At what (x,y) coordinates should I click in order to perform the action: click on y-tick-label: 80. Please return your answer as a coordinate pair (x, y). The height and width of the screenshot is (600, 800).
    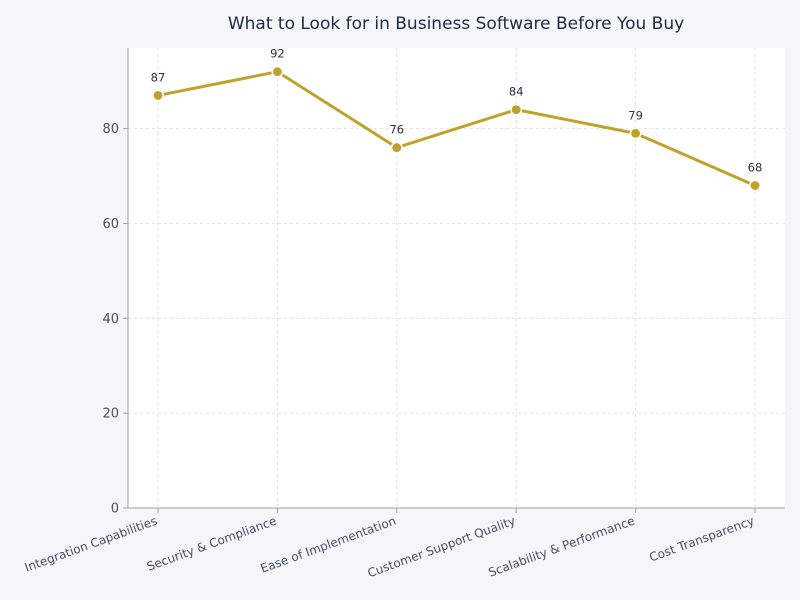
    Looking at the image, I should click on (110, 129).